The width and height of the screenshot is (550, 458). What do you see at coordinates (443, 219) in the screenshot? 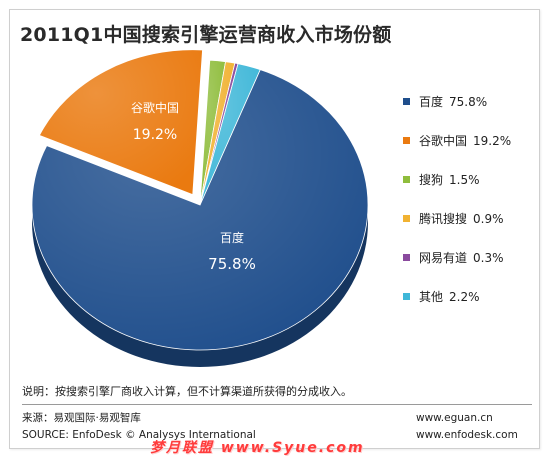
I see `legend-label: 腾讯搜搜` at bounding box center [443, 219].